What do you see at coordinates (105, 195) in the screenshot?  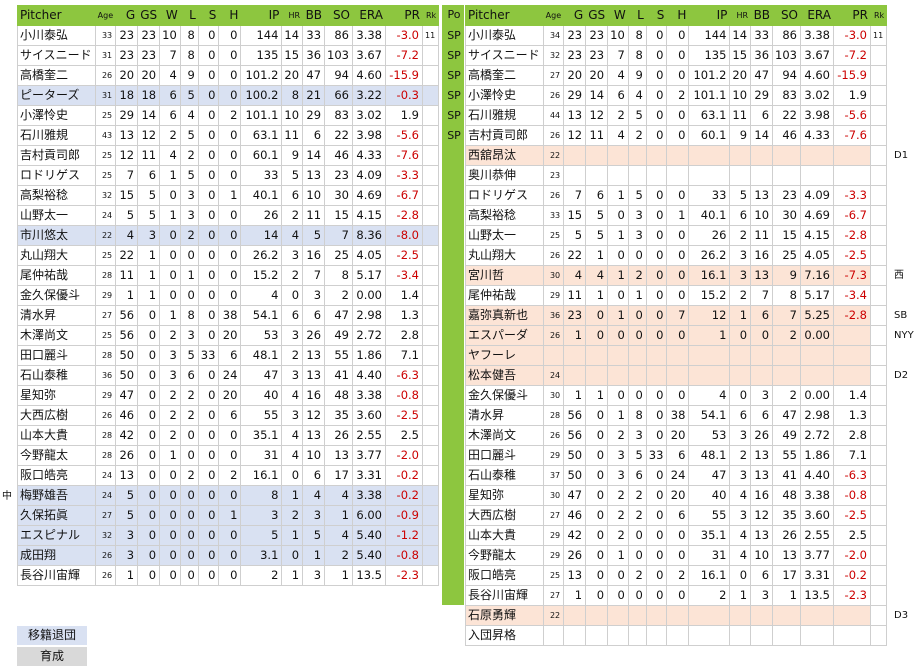 I see `left-cell-age: 32` at bounding box center [105, 195].